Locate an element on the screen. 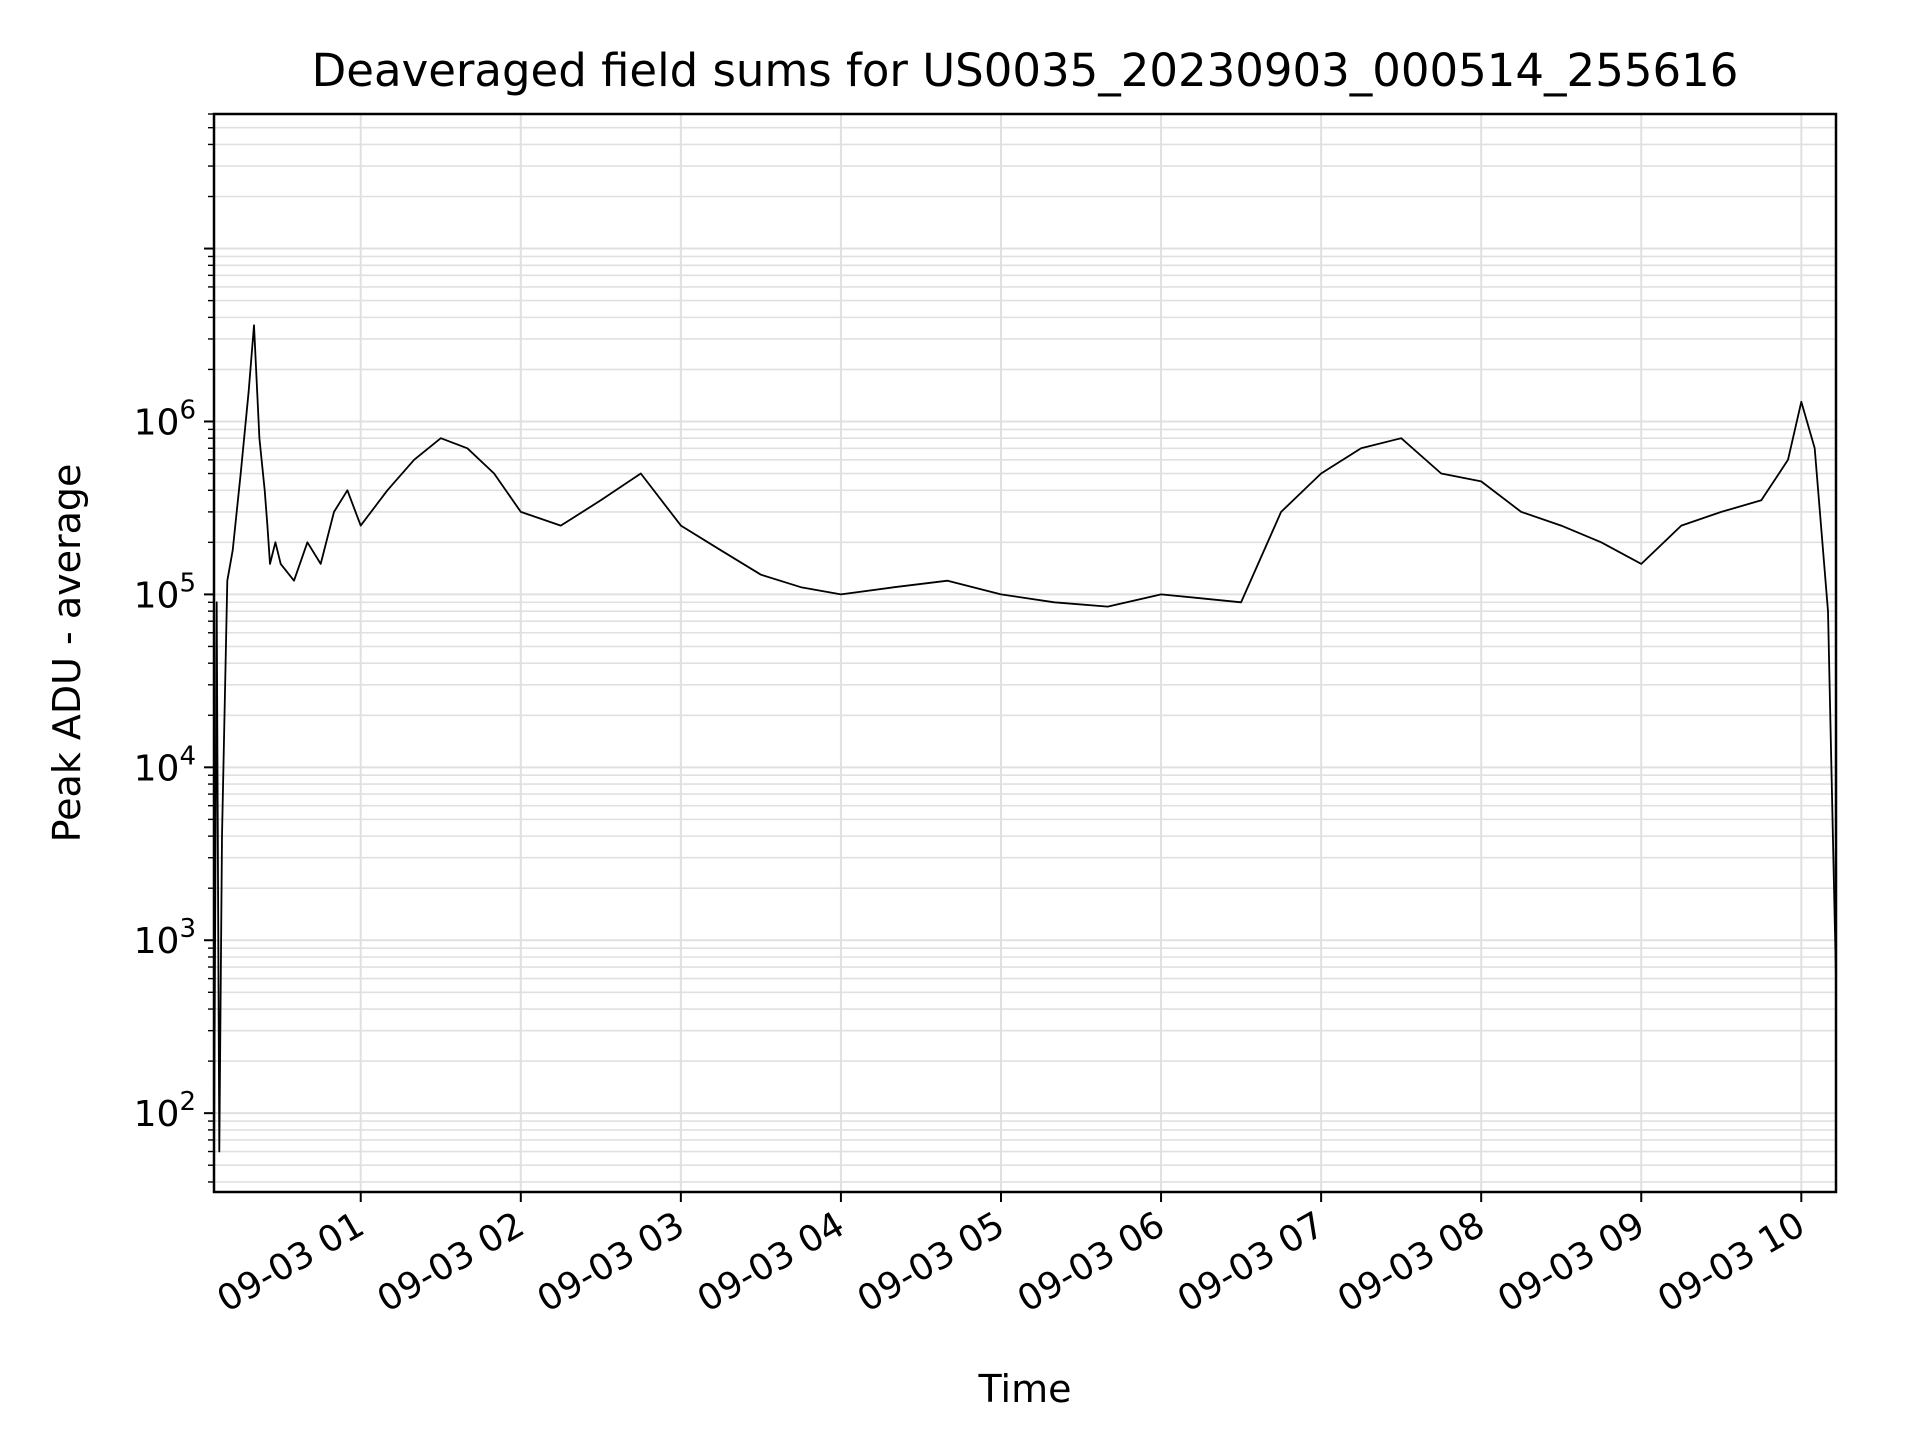 The height and width of the screenshot is (1440, 1920). y-tick-label: 10⁶ is located at coordinates (165, 419).